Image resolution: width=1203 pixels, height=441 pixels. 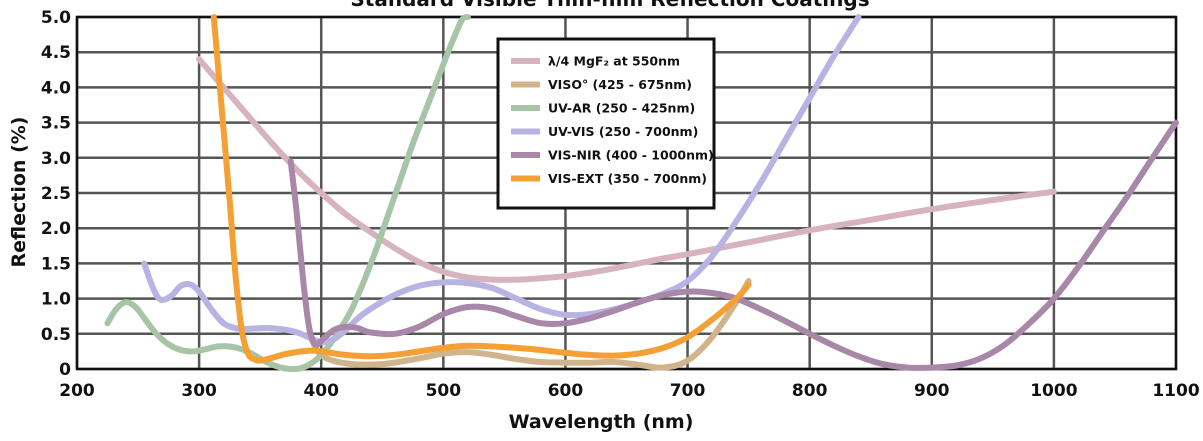 I want to click on x-tick-label: 700, so click(x=688, y=391).